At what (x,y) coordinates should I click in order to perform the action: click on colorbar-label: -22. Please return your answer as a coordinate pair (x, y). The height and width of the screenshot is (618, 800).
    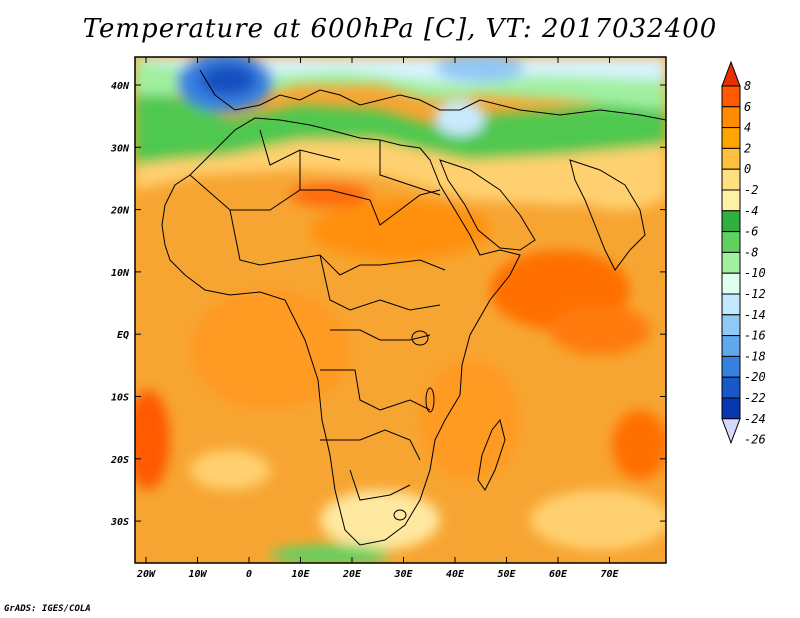
    Looking at the image, I should click on (755, 398).